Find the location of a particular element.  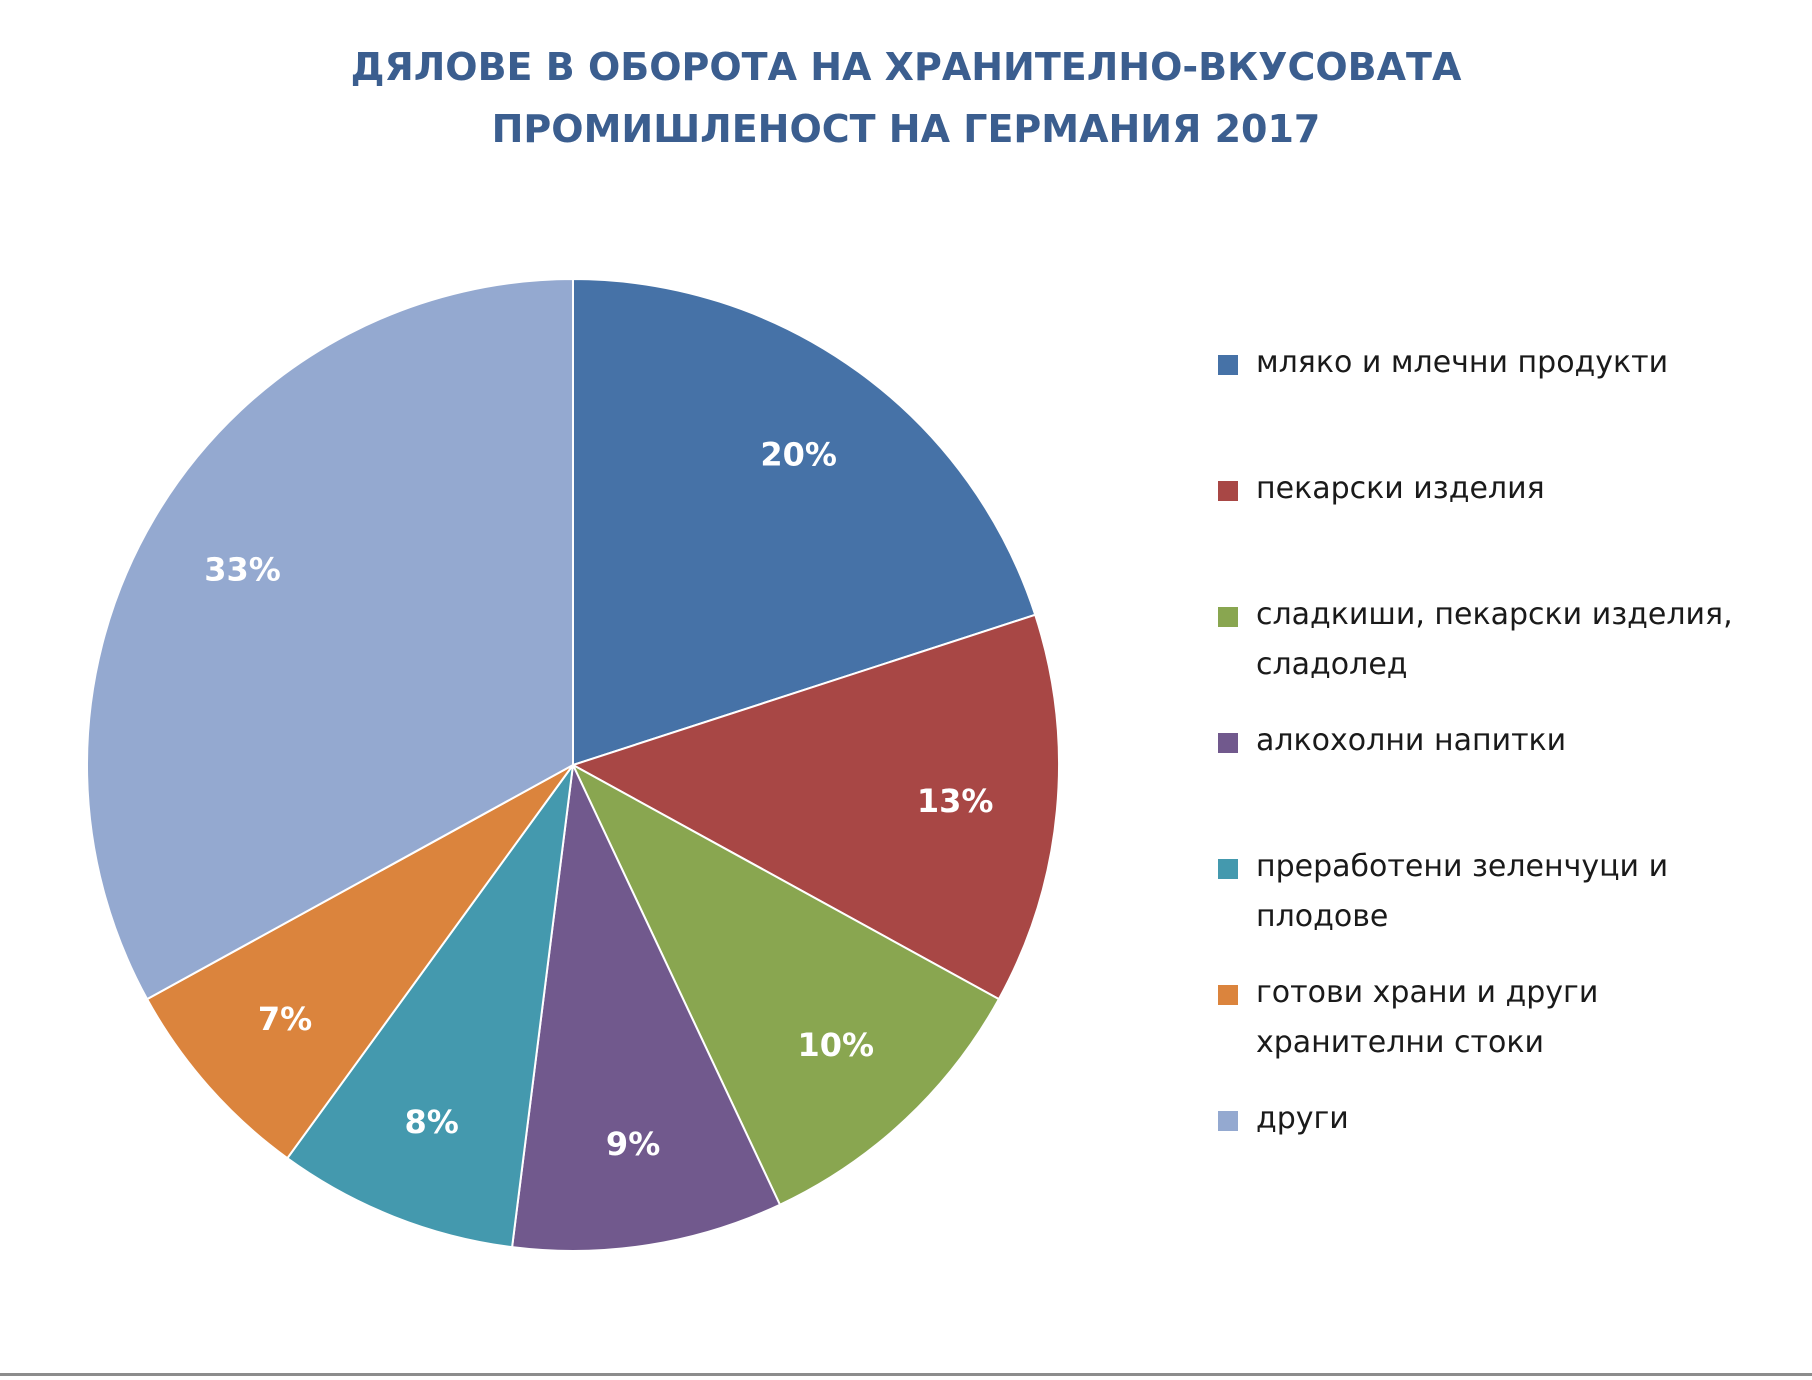

pie-slice-sweets is located at coordinates (785, 984).